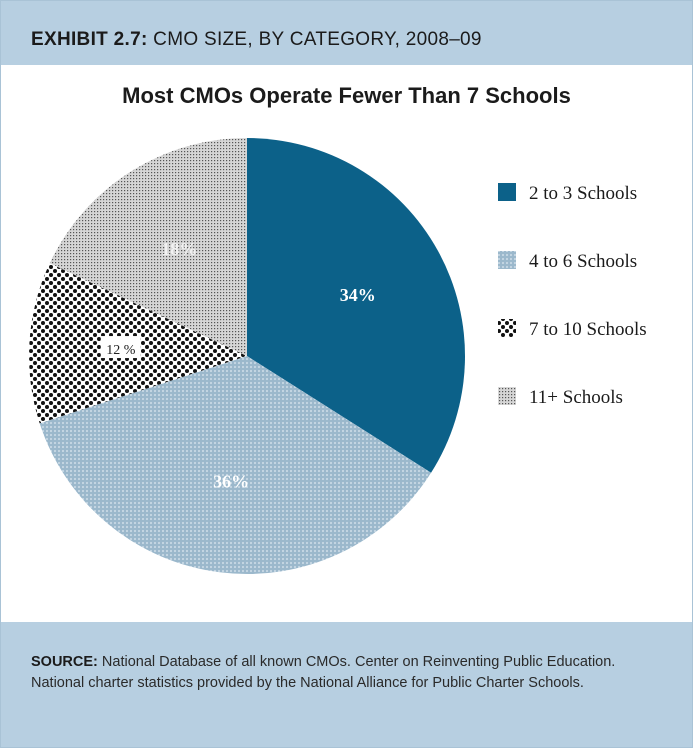 Image resolution: width=693 pixels, height=748 pixels. I want to click on slice-label-4-to-6-schools: 36%, so click(231, 481).